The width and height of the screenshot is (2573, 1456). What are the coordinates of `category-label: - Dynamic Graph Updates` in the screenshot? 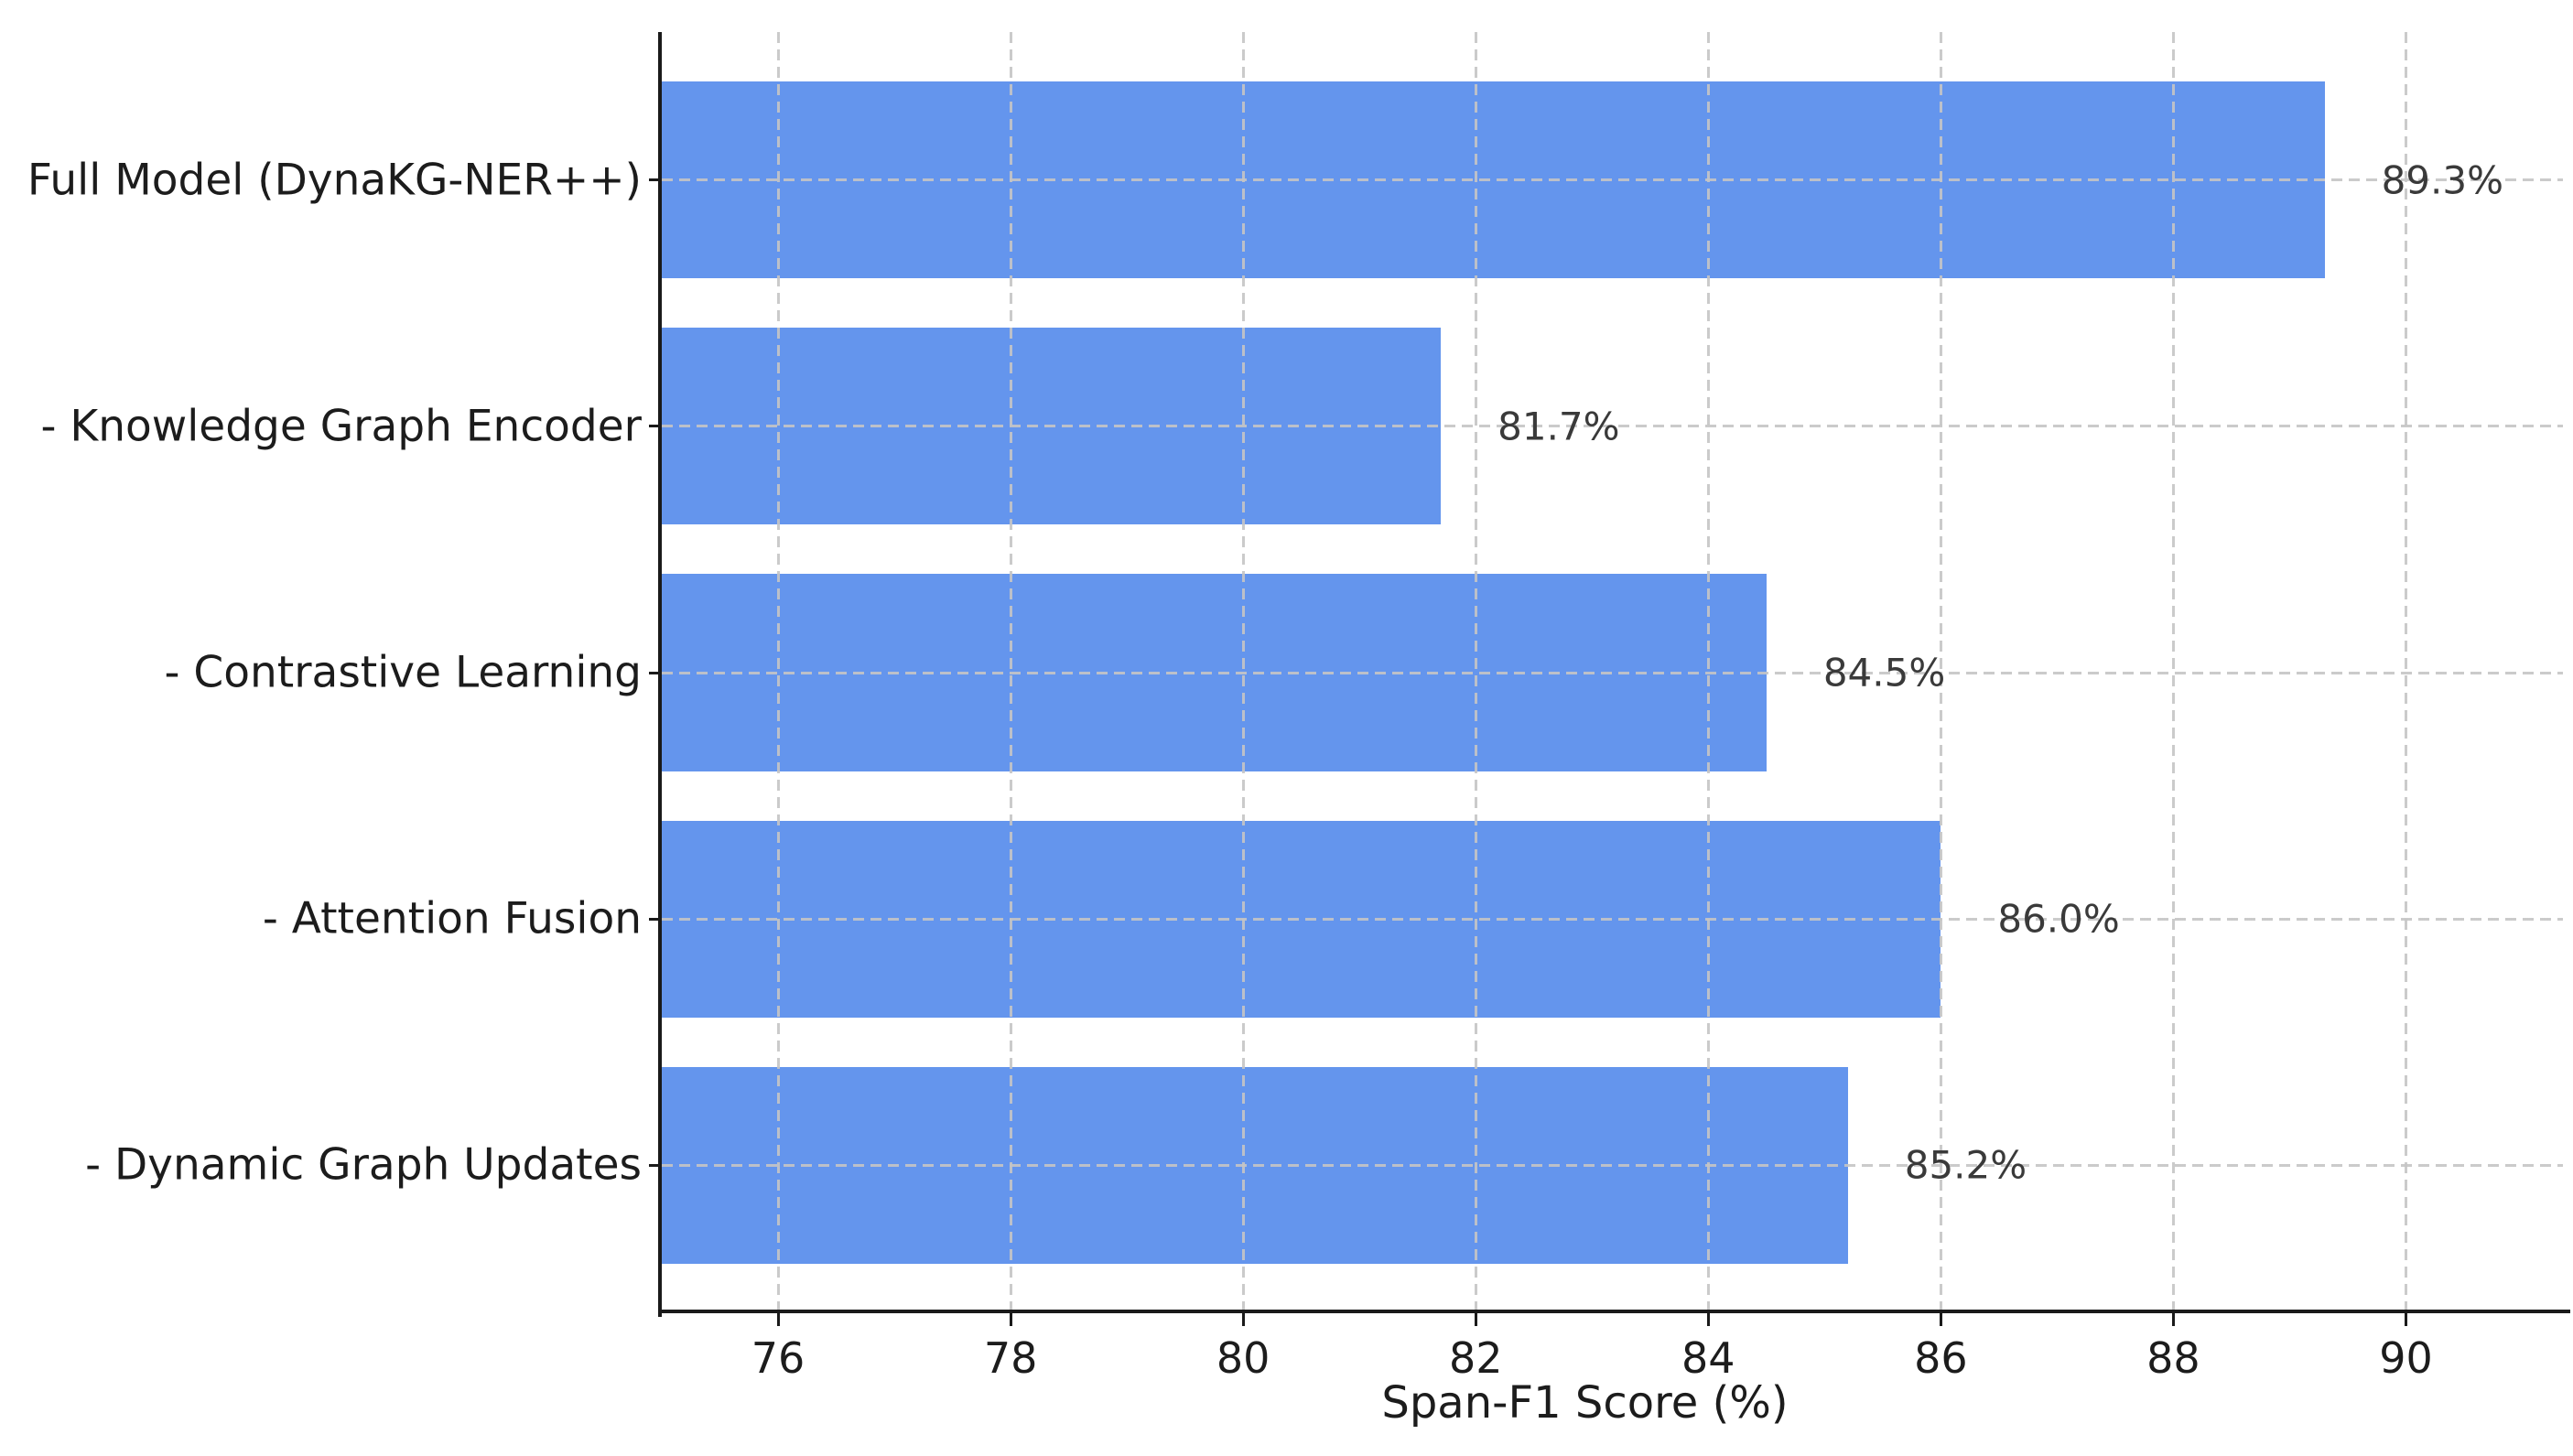 It's located at (363, 1165).